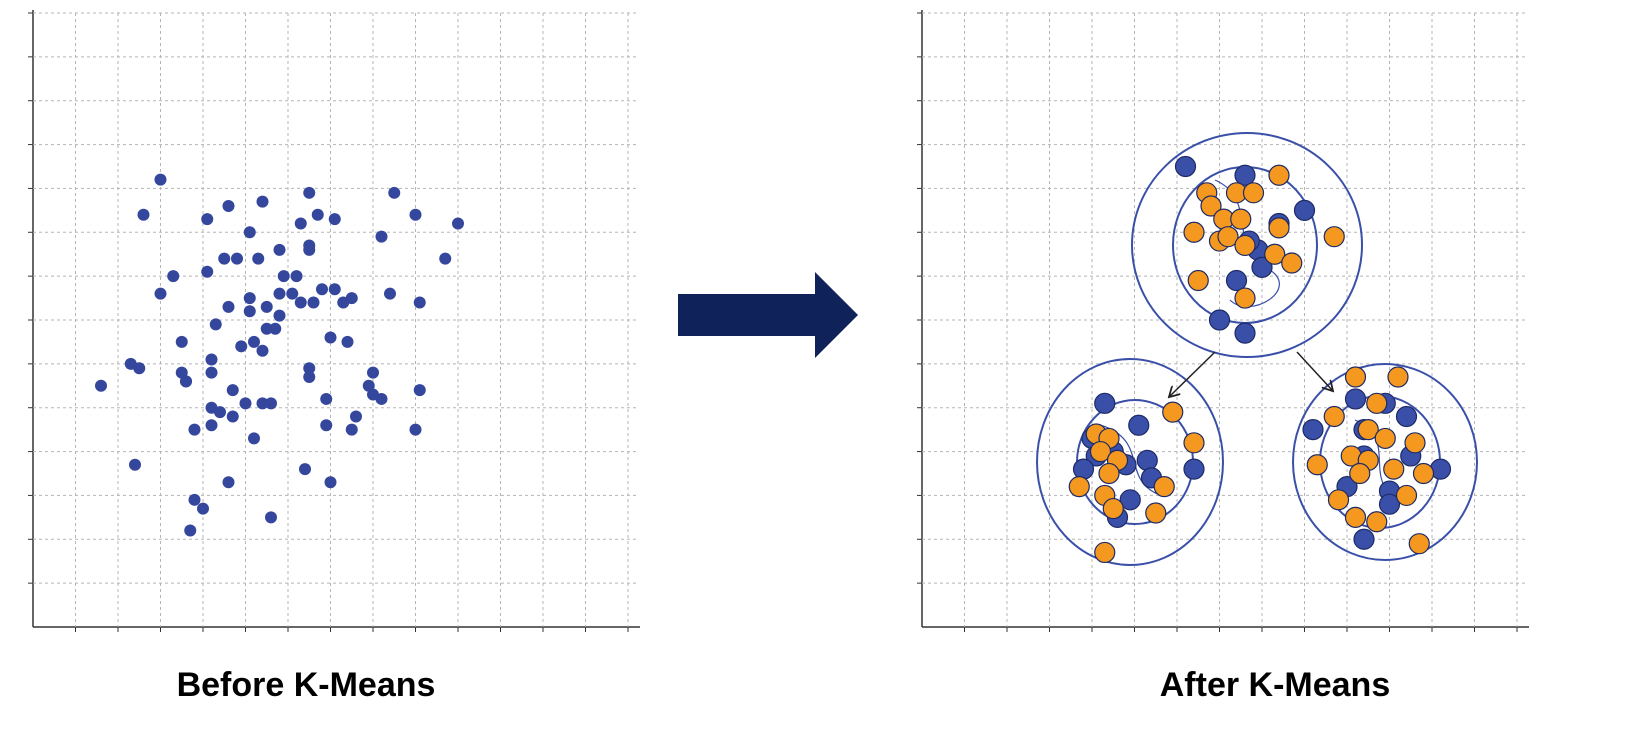  Describe the element at coordinates (768, 315) in the screenshot. I see `transition-arrow` at that location.